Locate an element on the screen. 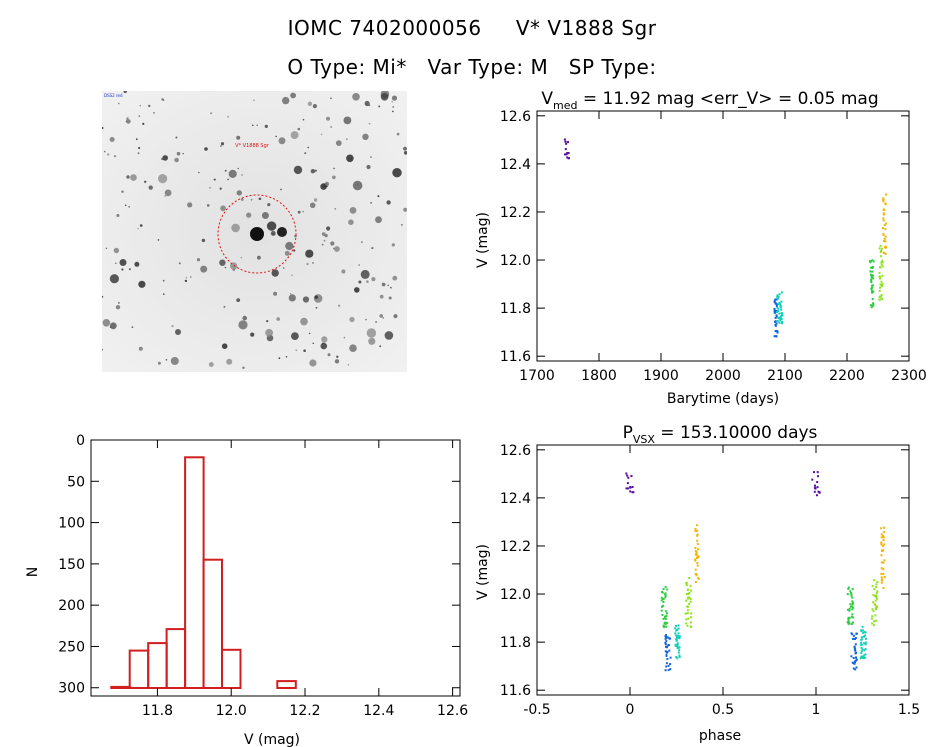 The height and width of the screenshot is (747, 944). phased-title-rest: = 153.10000 days is located at coordinates (736, 433).